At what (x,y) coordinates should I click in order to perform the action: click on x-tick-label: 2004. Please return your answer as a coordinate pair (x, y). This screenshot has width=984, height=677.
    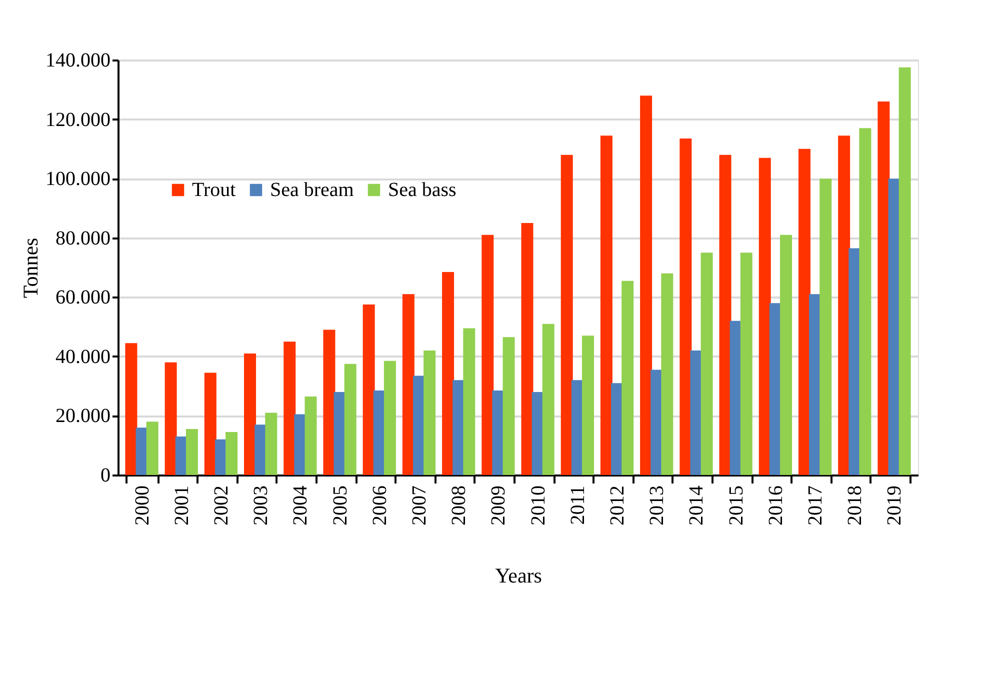
    Looking at the image, I should click on (301, 506).